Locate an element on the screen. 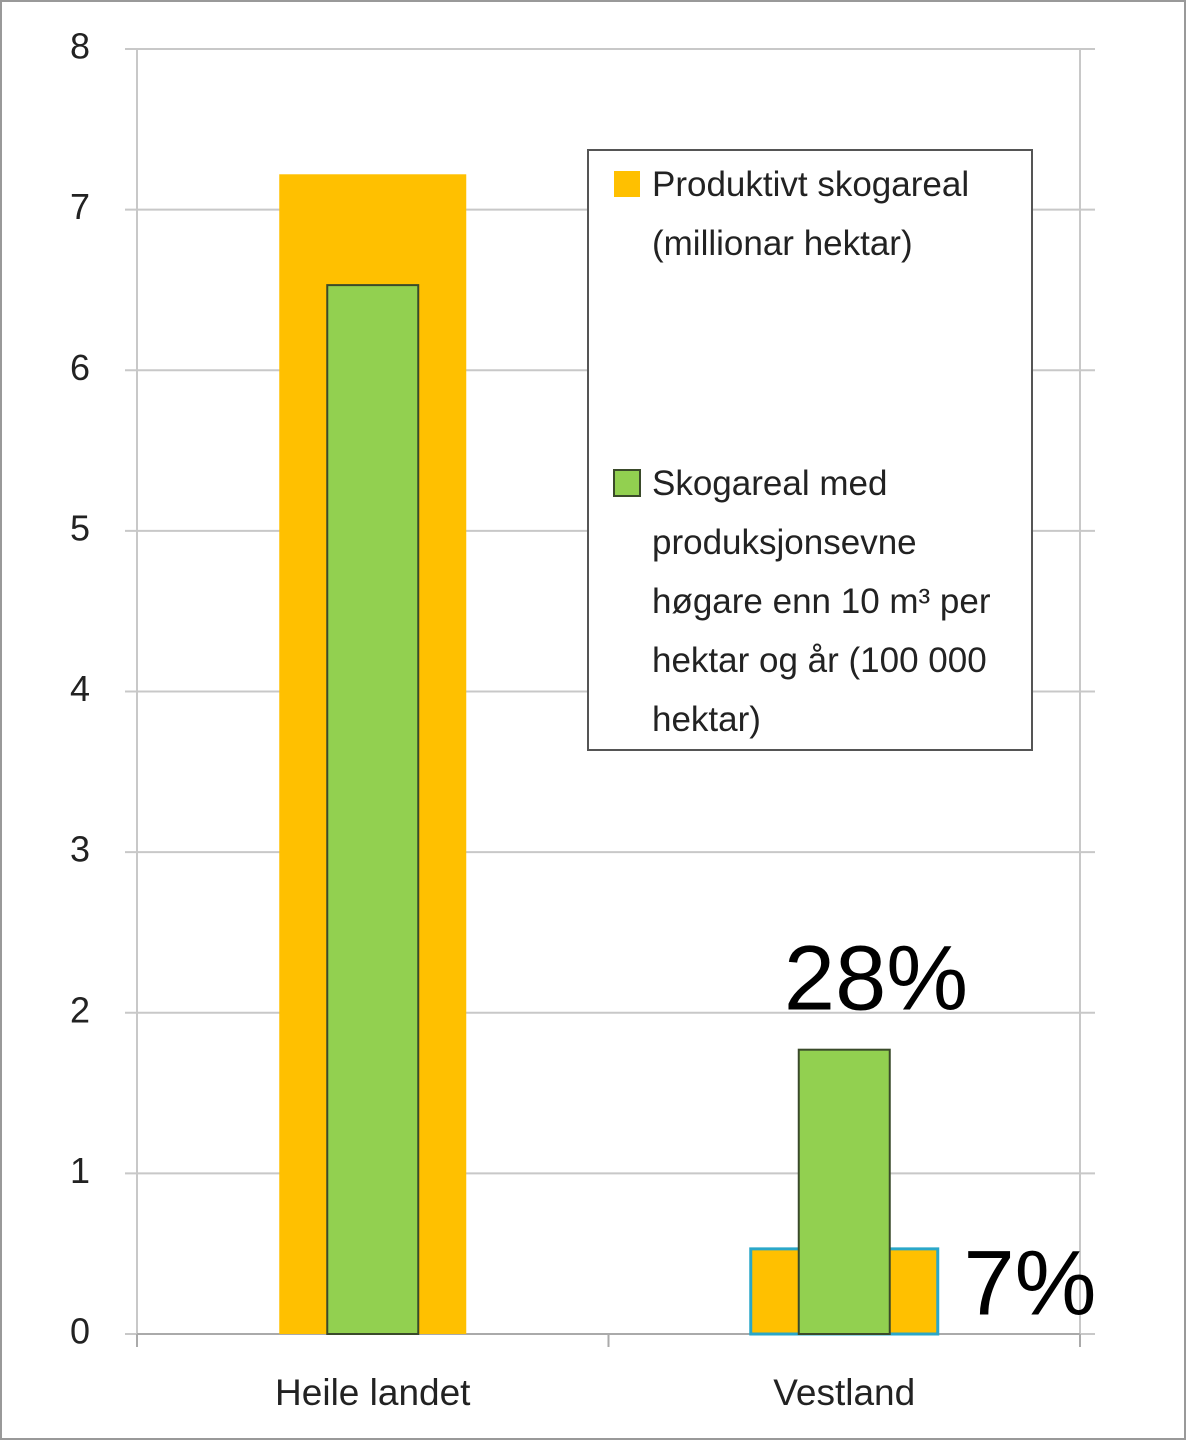 This screenshot has width=1186, height=1440. y-tick-label: 5 is located at coordinates (80, 527).